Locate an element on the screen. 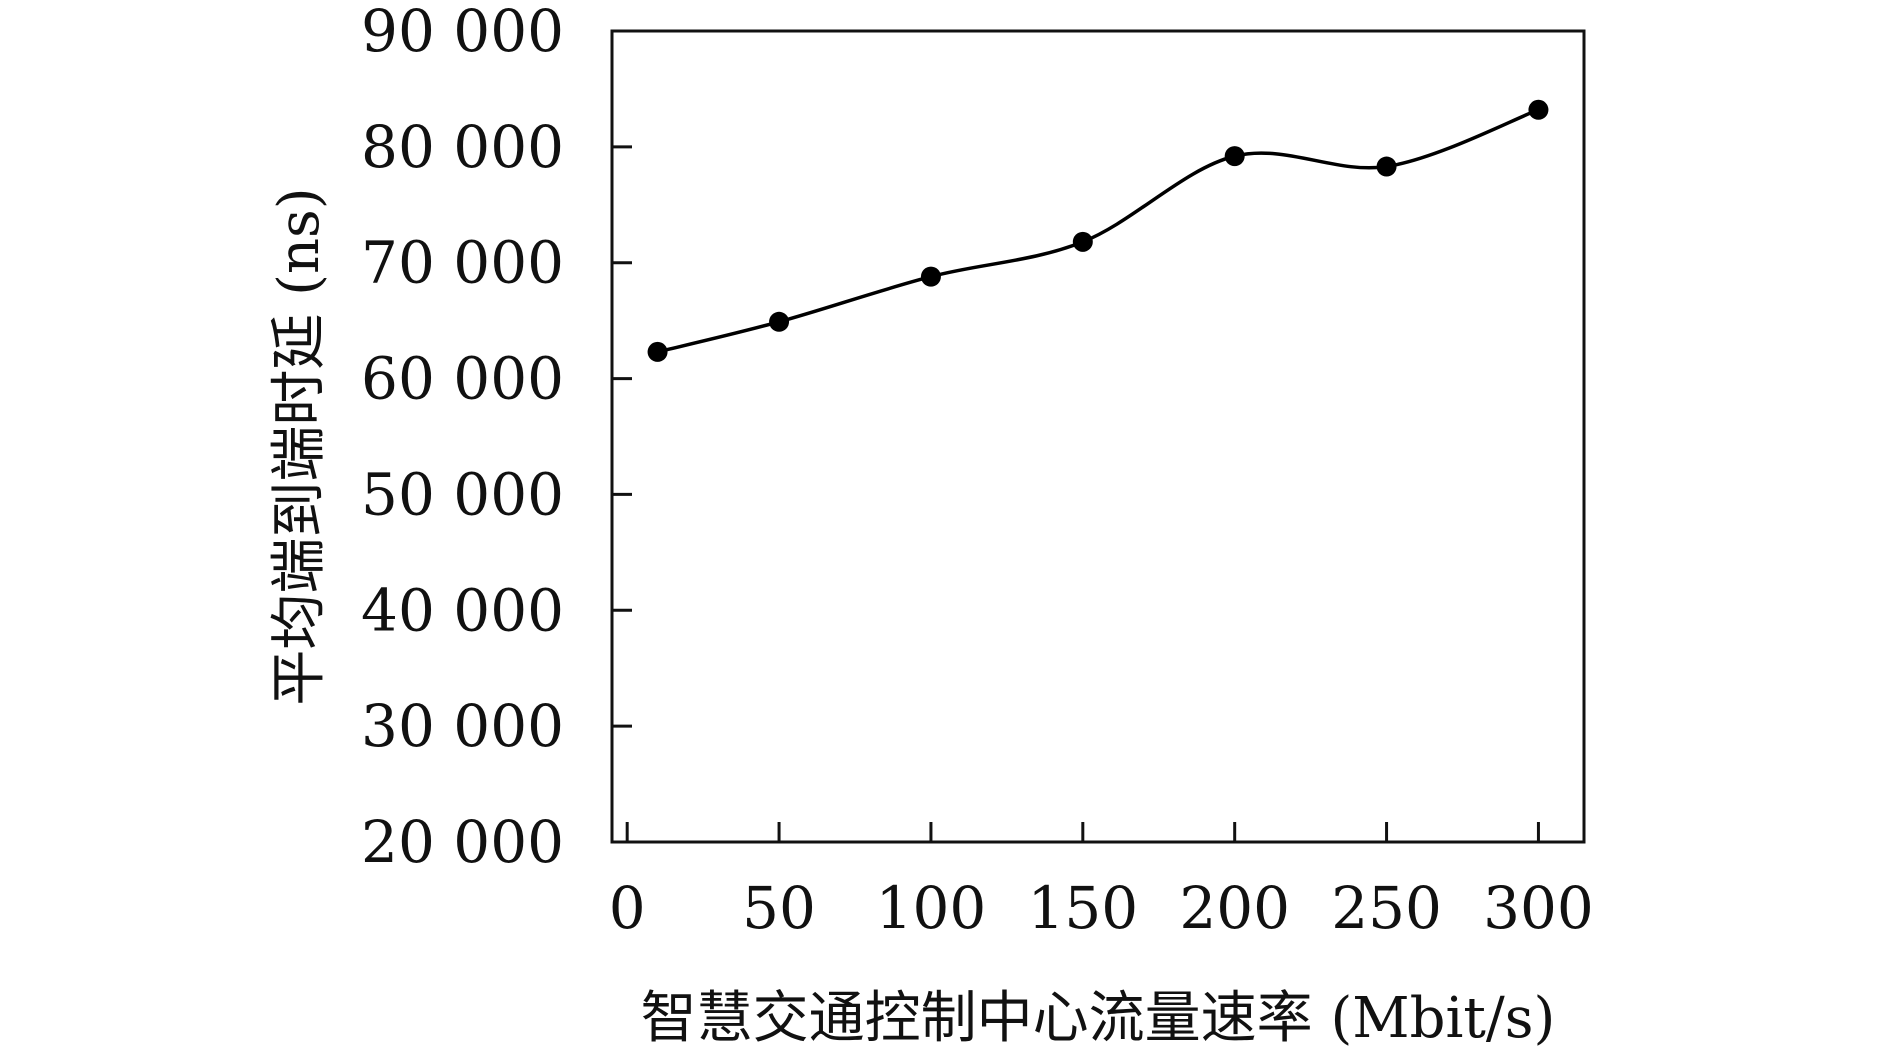 The width and height of the screenshot is (1890, 1063). y-tick-label: 60 000 is located at coordinates (462, 379).